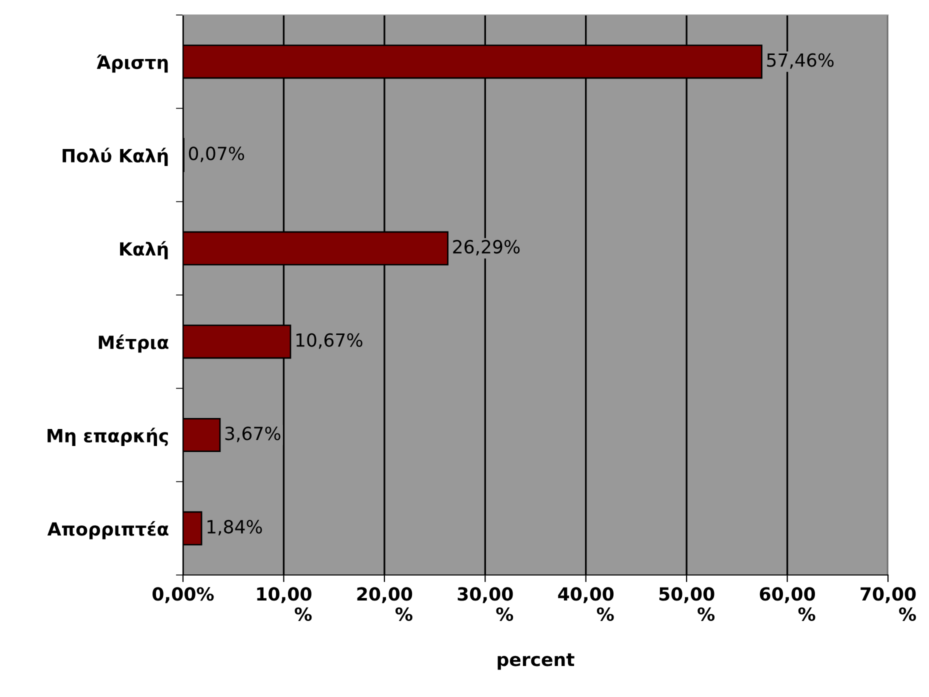  Describe the element at coordinates (183, 595) in the screenshot. I see `x-tick-label: 0,00%` at that location.